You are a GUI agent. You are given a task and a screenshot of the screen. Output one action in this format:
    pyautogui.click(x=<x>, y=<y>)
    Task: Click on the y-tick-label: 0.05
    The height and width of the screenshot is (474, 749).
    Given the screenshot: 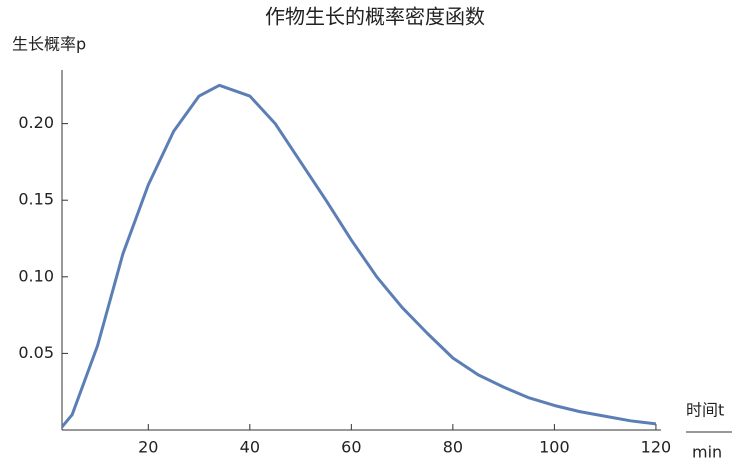 What is the action you would take?
    pyautogui.click(x=36, y=352)
    